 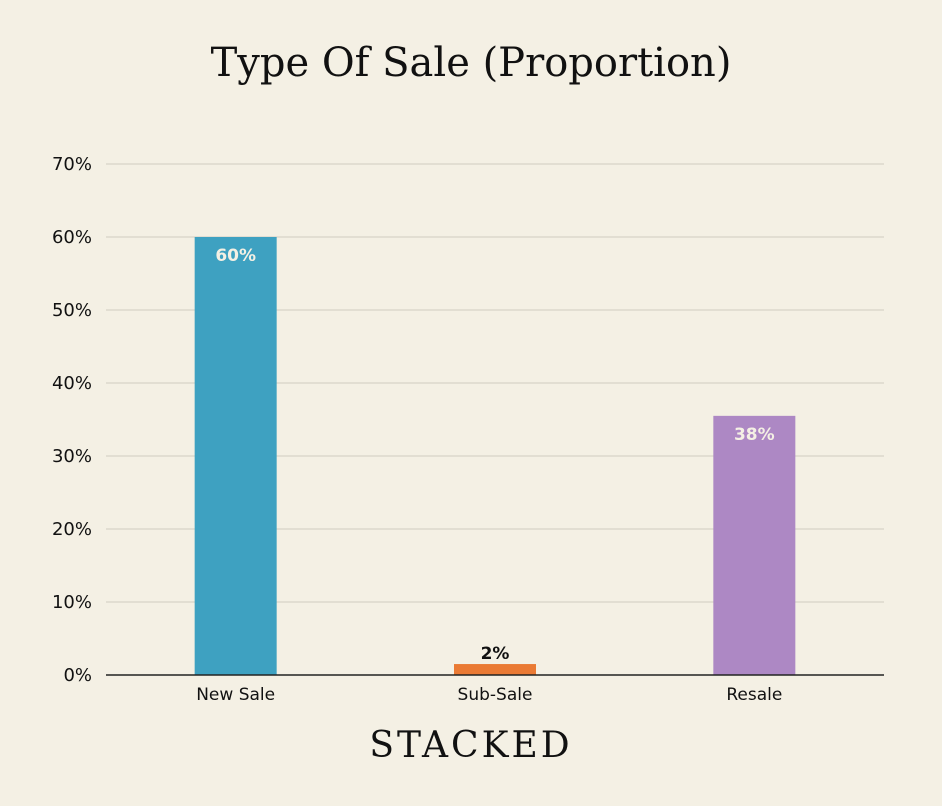 What do you see at coordinates (495, 654) in the screenshot?
I see `data-label: 2%` at bounding box center [495, 654].